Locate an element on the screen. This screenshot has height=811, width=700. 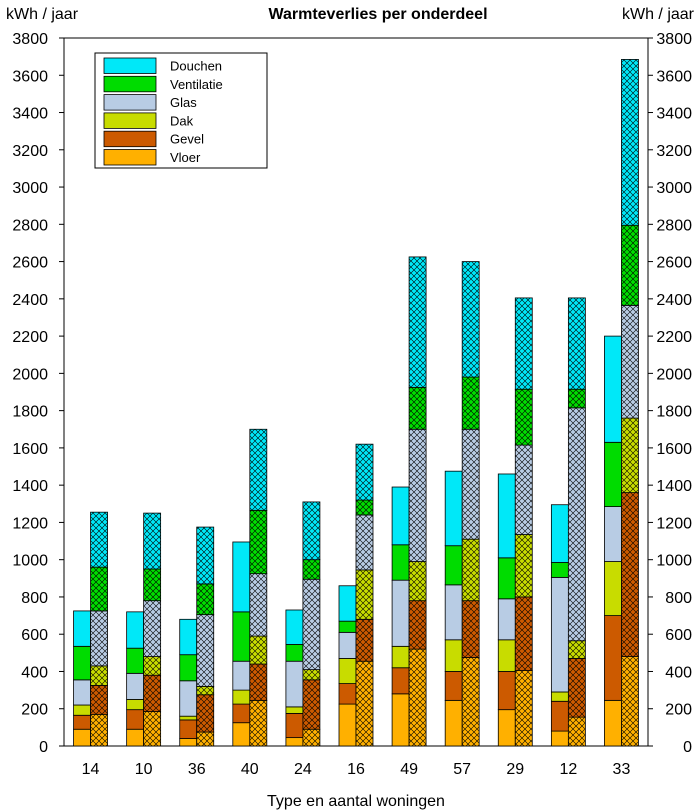
legend-swatch-gevel is located at coordinates (130, 139).